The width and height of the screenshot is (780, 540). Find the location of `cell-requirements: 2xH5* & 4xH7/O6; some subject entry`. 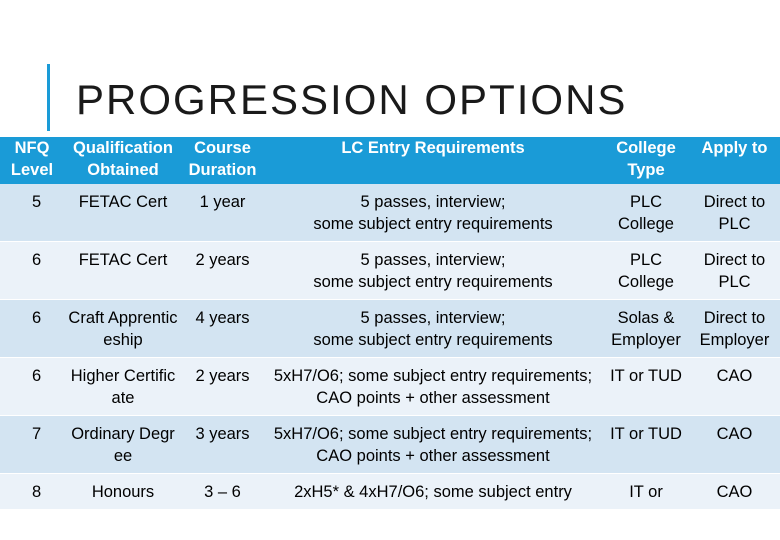

cell-requirements: 2xH5* & 4xH7/O6; some subject entry is located at coordinates (433, 491).